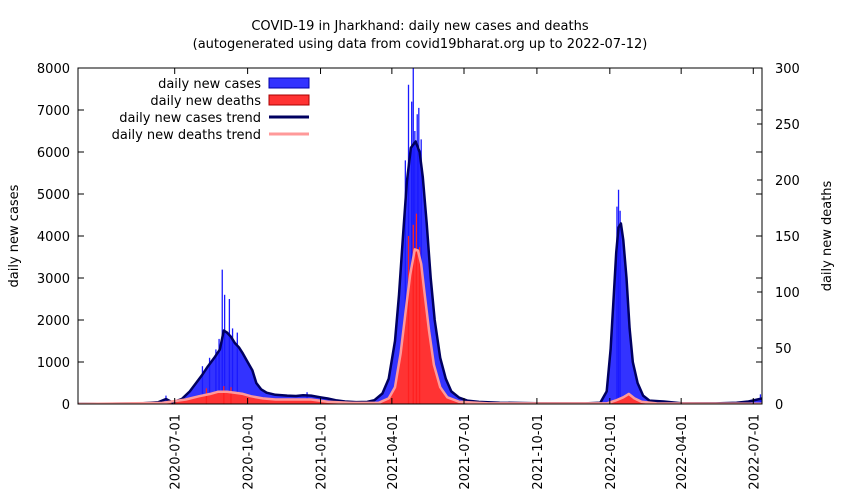 This screenshot has height=500, width=850. Describe the element at coordinates (465, 452) in the screenshot. I see `x-tick-label: 2021-07-01` at that location.